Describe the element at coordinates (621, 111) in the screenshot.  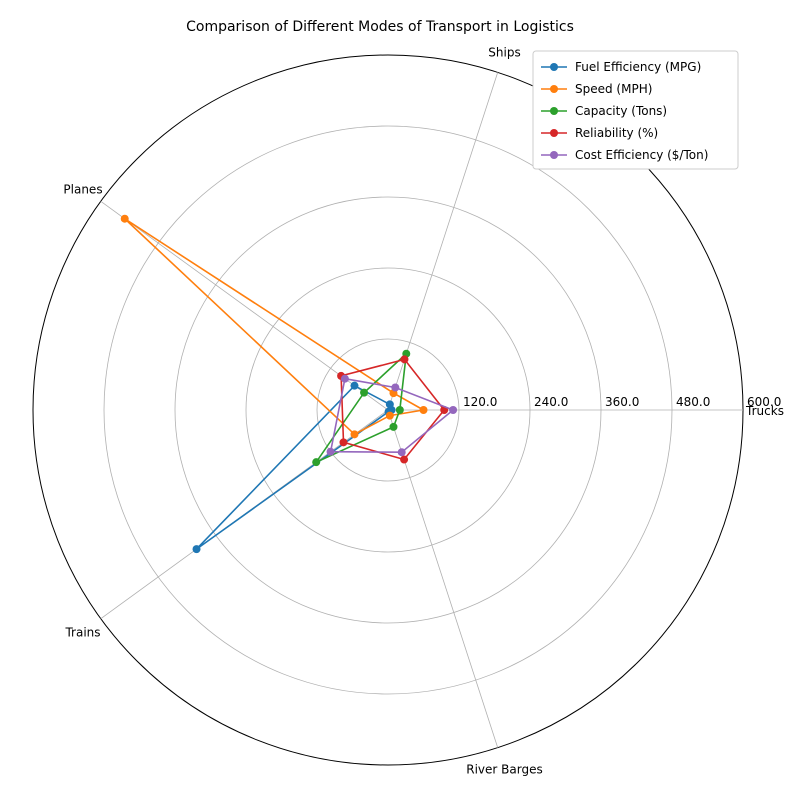
I see `legend-label: Capacity (Tons)` at that location.